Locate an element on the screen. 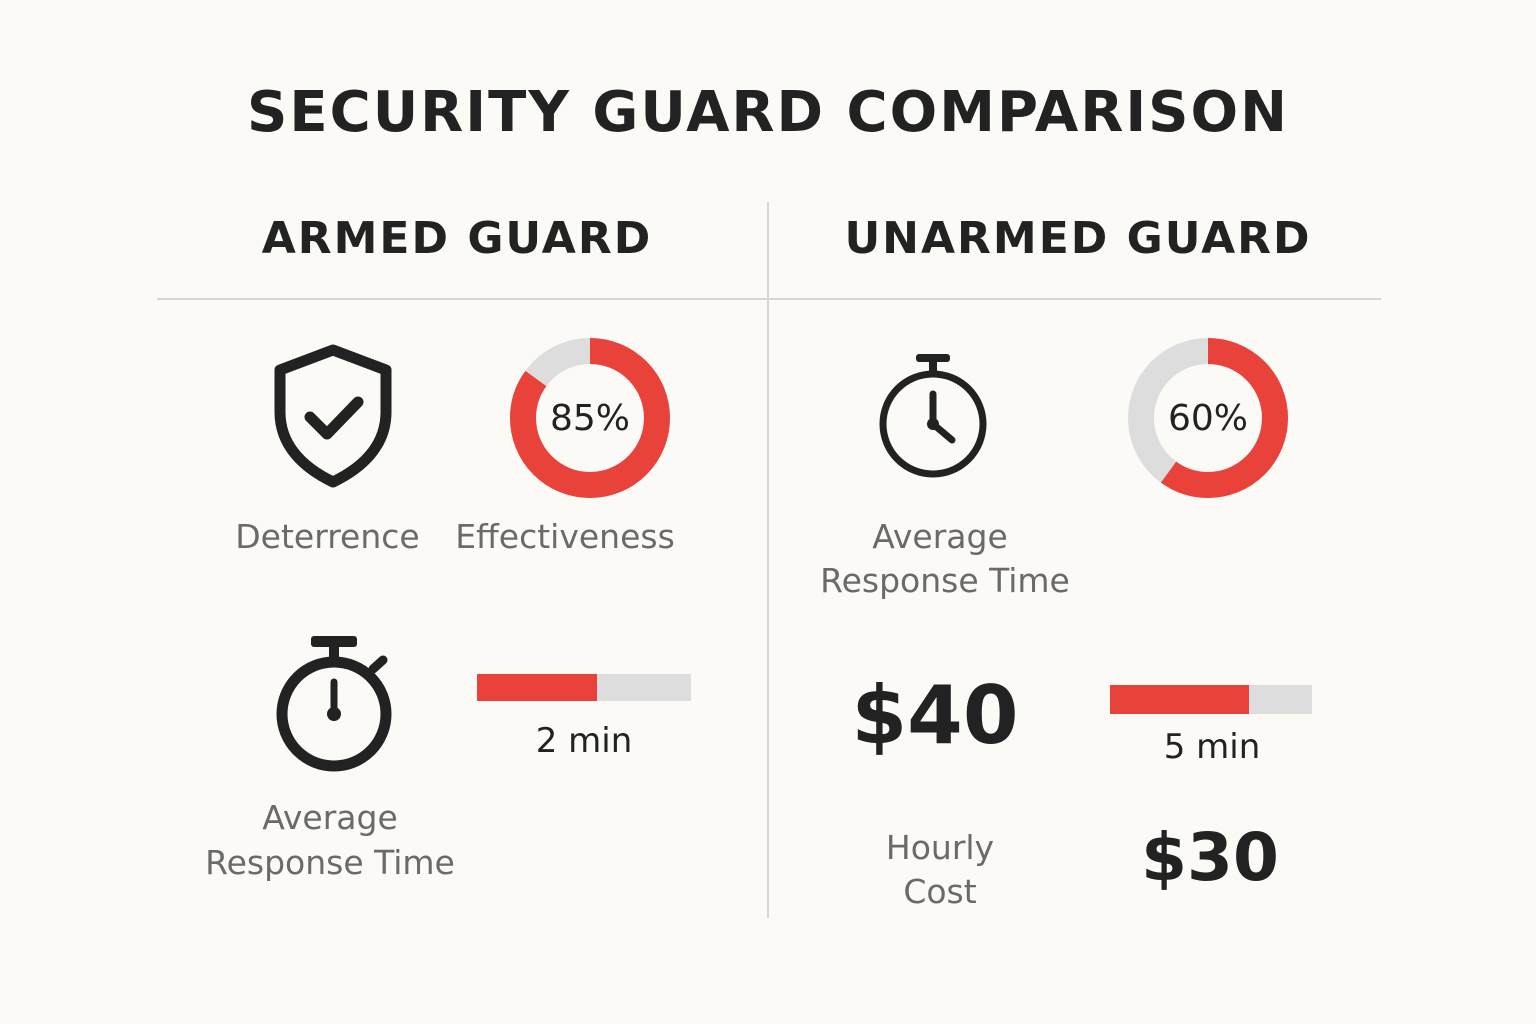 The height and width of the screenshot is (1024, 1536). unarmed-response-bar-fill is located at coordinates (1180, 699).